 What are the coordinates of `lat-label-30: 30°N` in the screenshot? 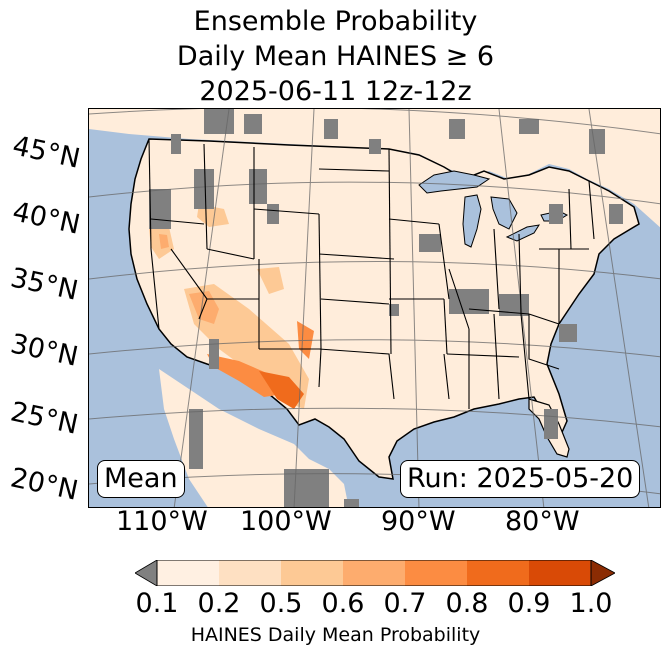 It's located at (44, 350).